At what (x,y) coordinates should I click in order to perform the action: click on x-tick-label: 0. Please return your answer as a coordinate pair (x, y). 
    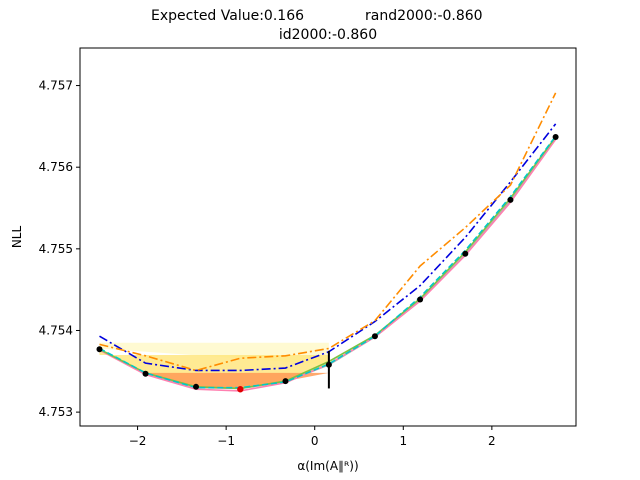
    Looking at the image, I should click on (315, 441).